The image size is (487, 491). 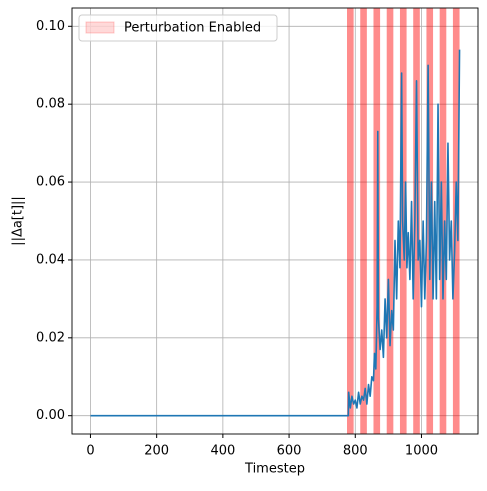 I want to click on x-tick-label: 0, so click(x=90, y=451).